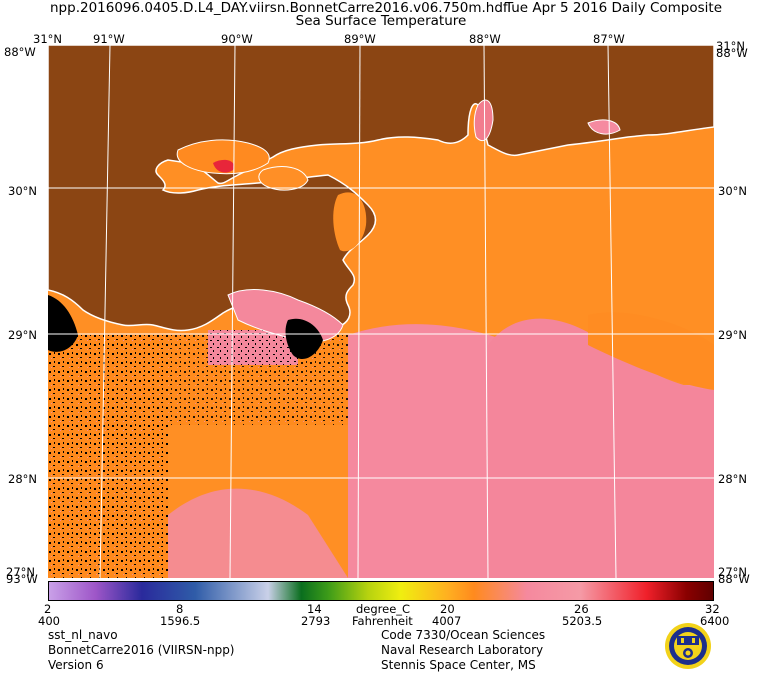  I want to click on lake-borgne, so click(283, 178).